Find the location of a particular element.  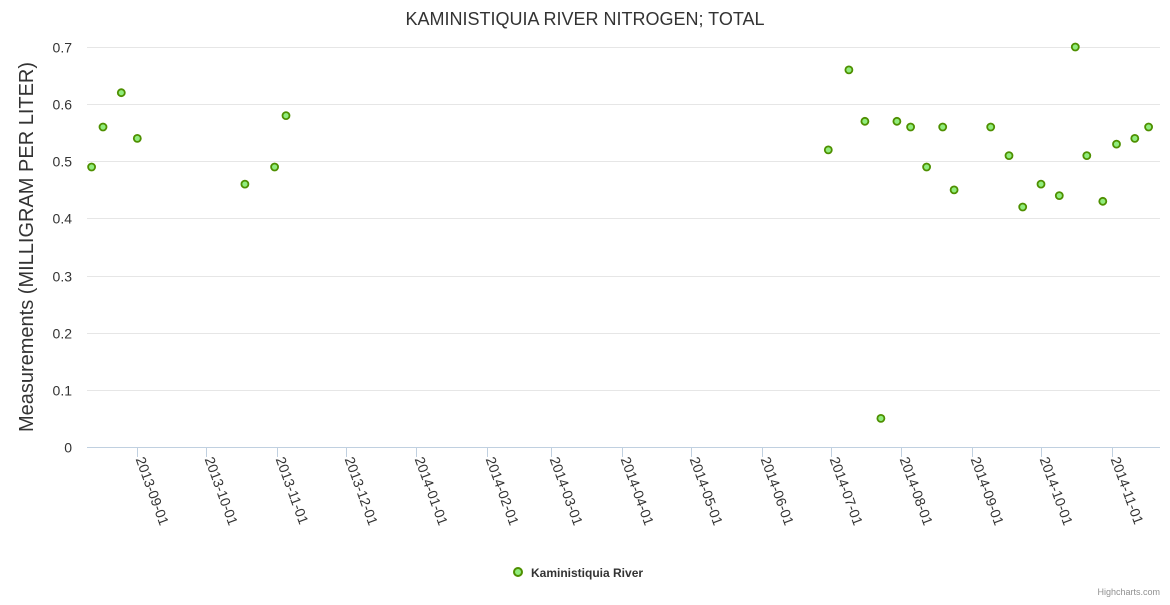

y-tick-label: 0.6 is located at coordinates (63, 105).